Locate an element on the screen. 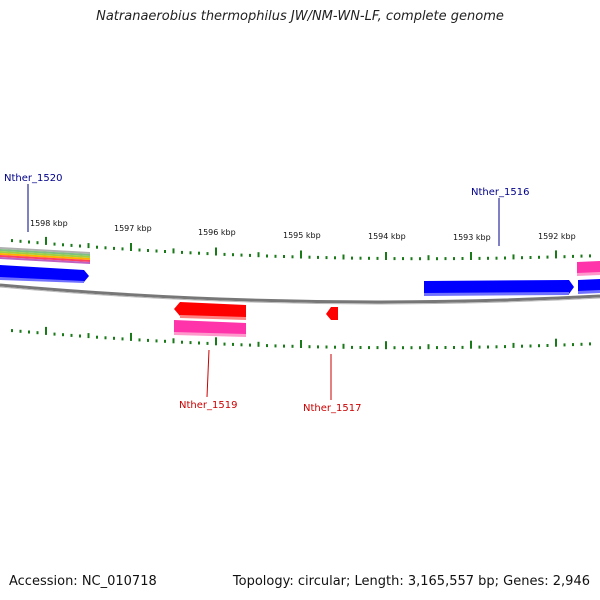  gene-label-nther-1519: Nther_1519 is located at coordinates (208, 405).